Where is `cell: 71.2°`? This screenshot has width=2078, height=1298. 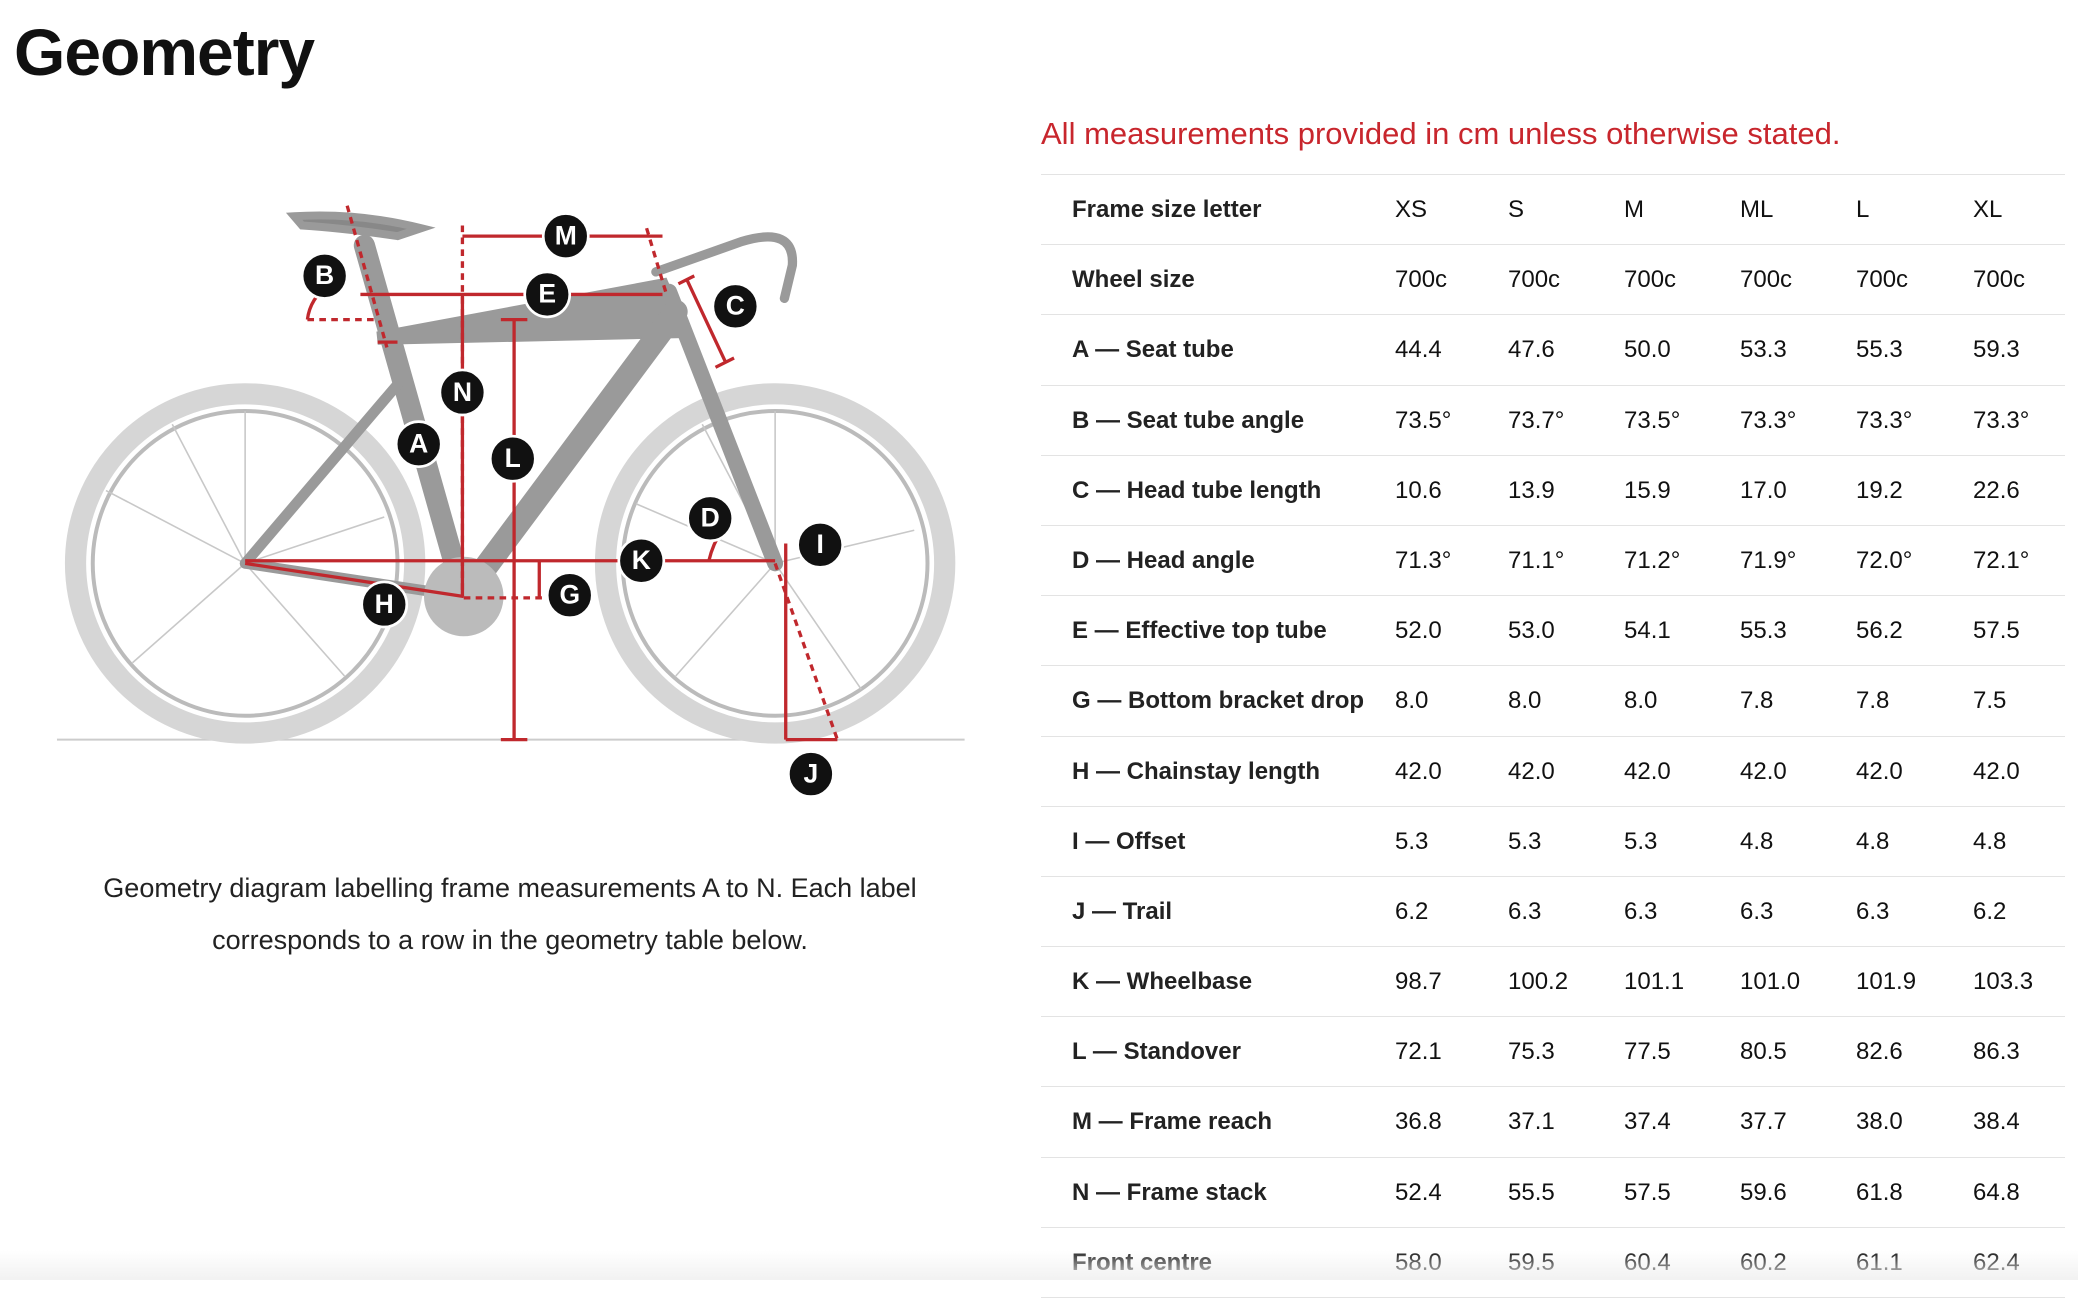
cell: 71.2° is located at coordinates (1652, 560).